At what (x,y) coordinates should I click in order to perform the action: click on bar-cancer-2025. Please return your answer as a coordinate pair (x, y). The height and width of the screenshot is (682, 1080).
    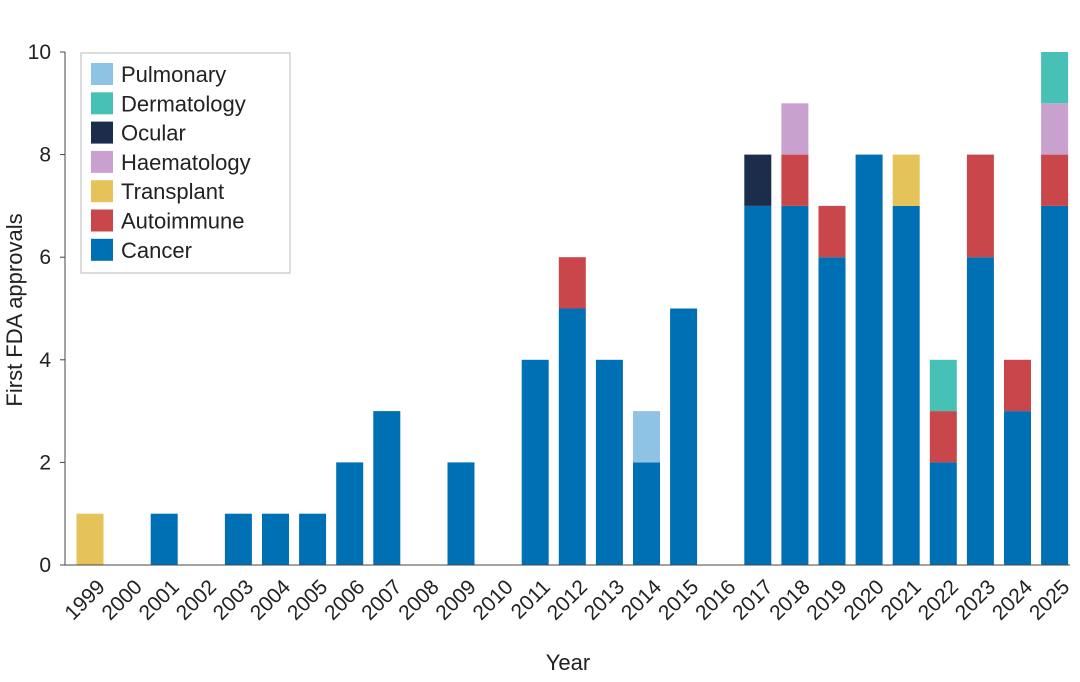
    Looking at the image, I should click on (1055, 385).